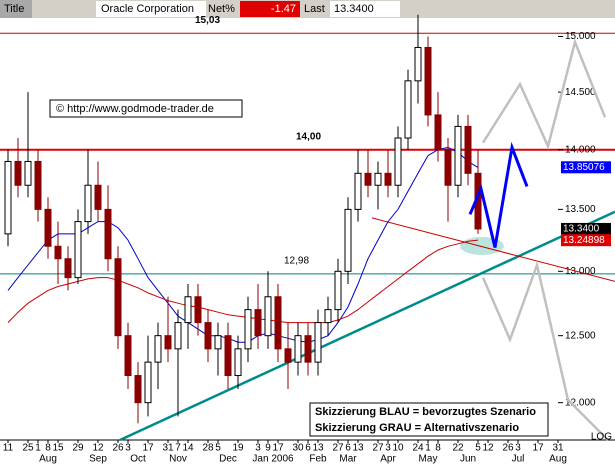 The height and width of the screenshot is (464, 615). Describe the element at coordinates (428, 448) in the screenshot. I see `x-tick-label: 1` at that location.